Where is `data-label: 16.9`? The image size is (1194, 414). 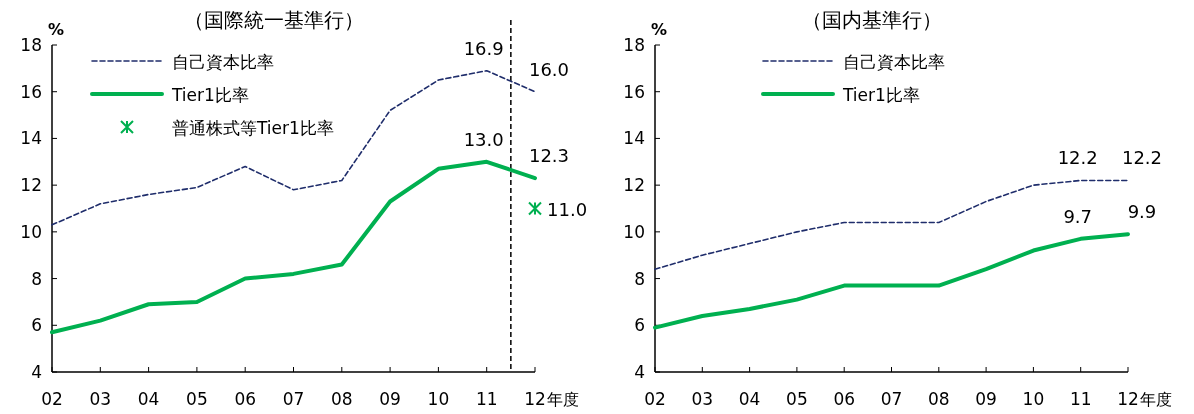 data-label: 16.9 is located at coordinates (483, 48).